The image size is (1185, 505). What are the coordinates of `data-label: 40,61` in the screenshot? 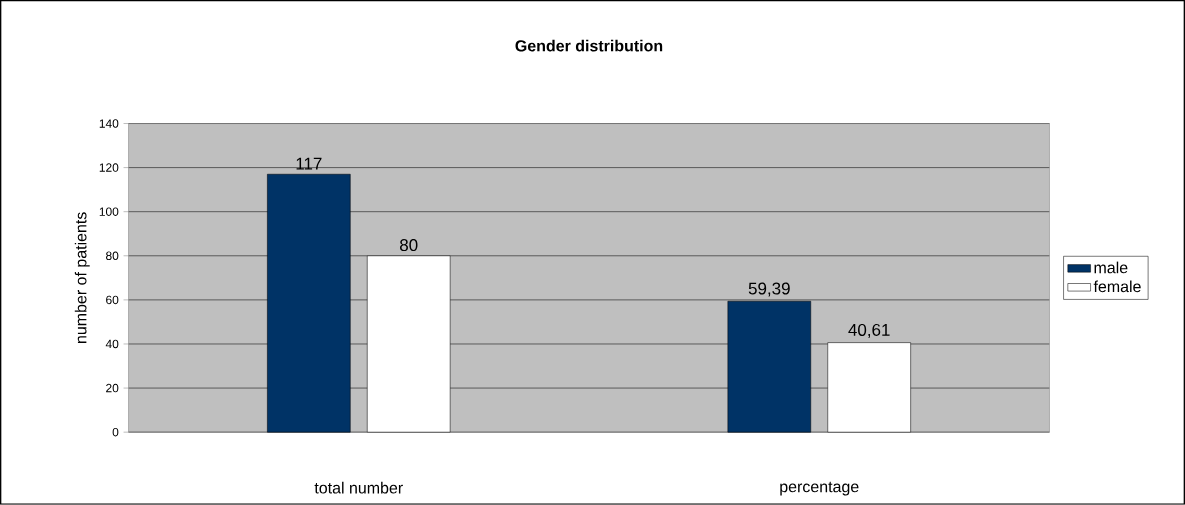 It's located at (869, 331).